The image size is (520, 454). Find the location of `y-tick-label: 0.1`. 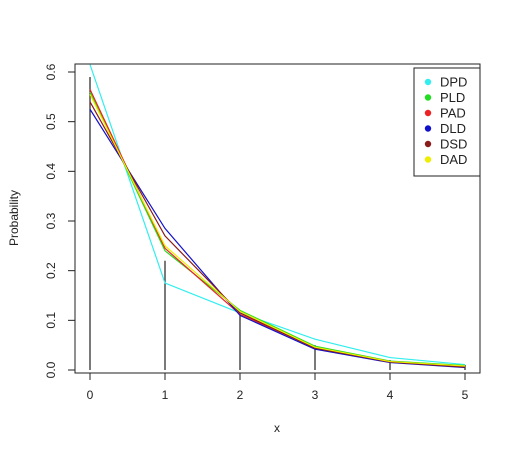

y-tick-label: 0.1 is located at coordinates (51, 320).